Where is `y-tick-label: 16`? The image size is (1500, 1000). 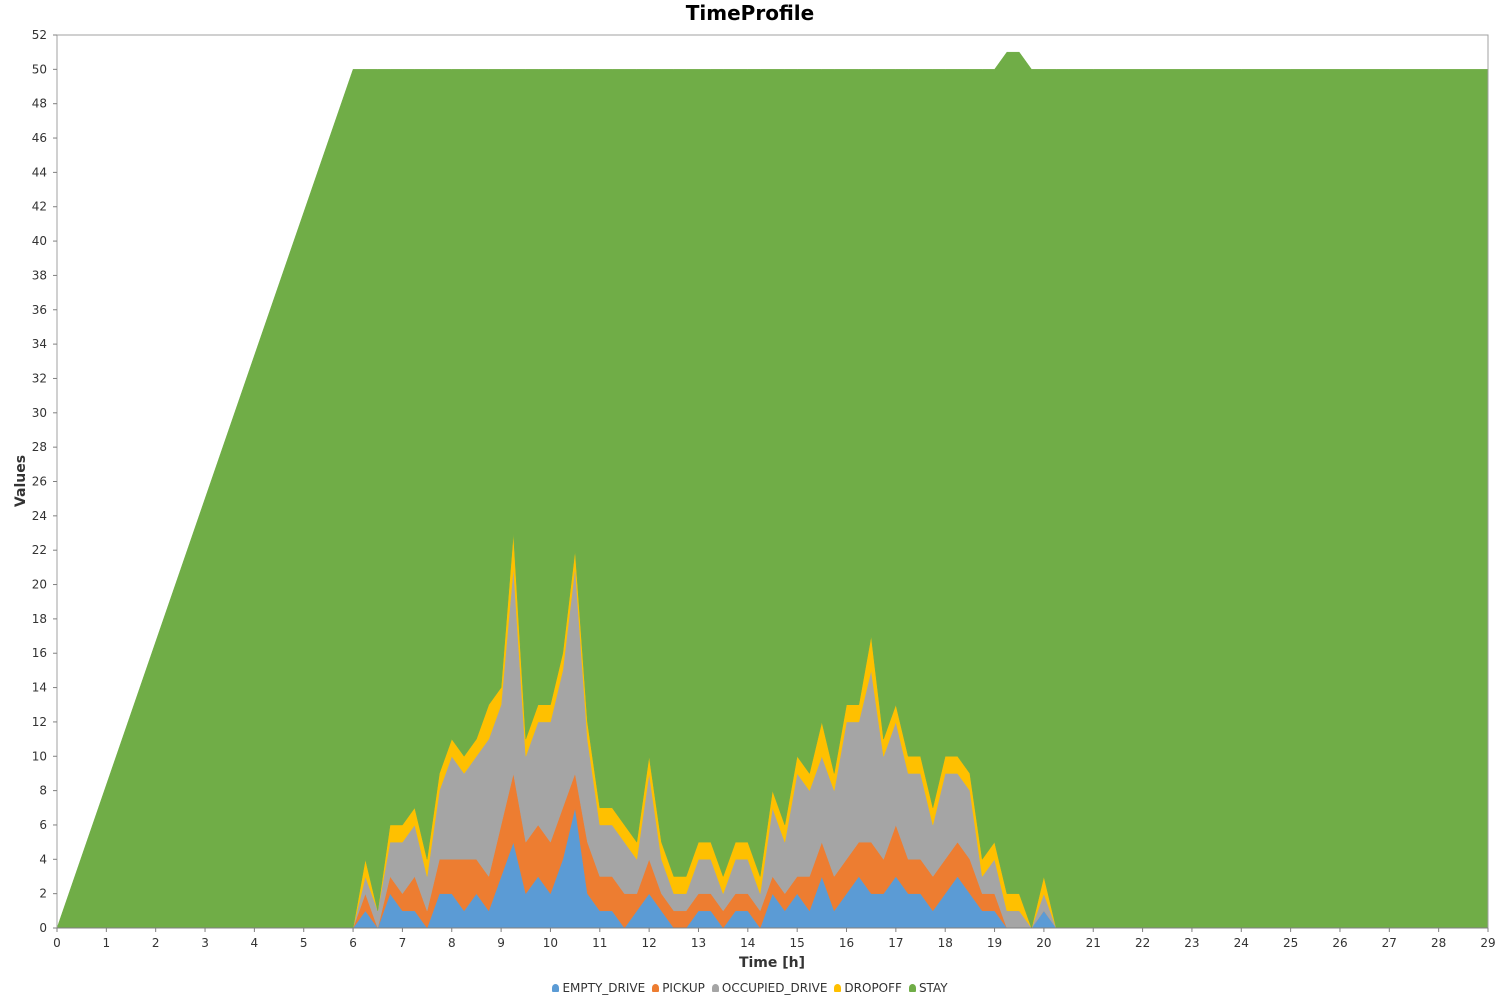
y-tick-label: 16 is located at coordinates (39, 653).